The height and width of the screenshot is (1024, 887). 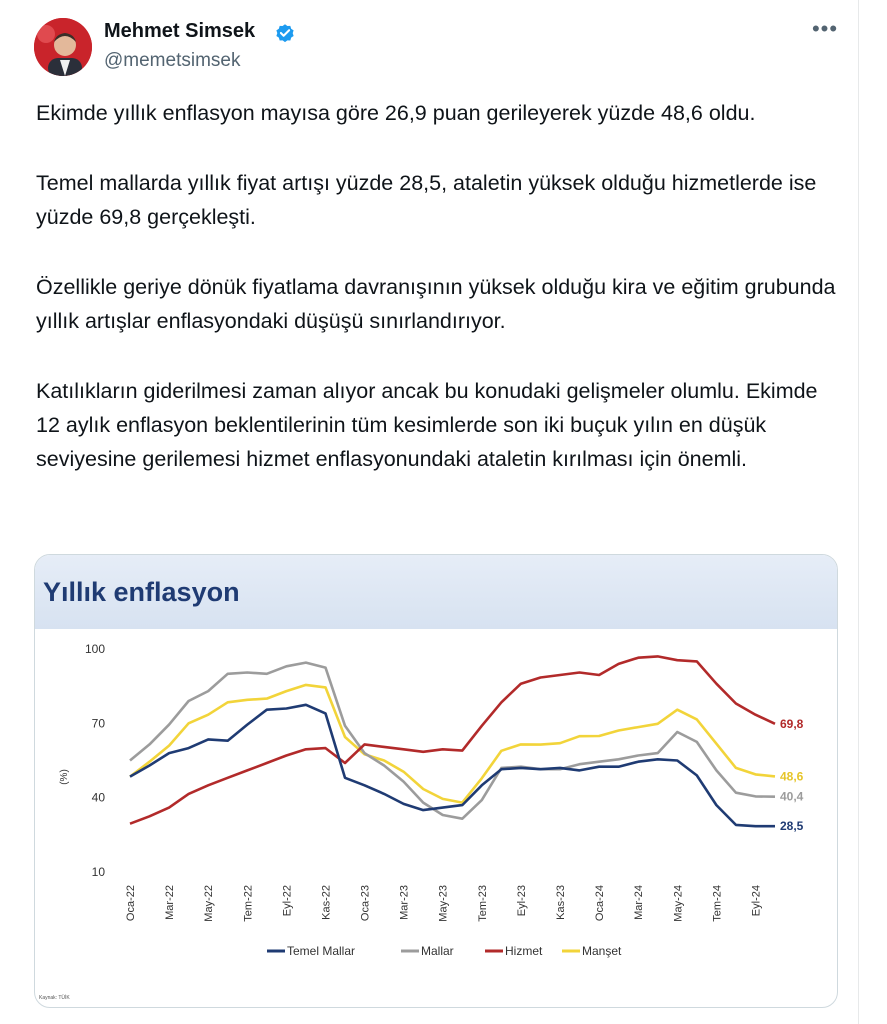 What do you see at coordinates (248, 903) in the screenshot?
I see `x-tick-label: Tem-22` at bounding box center [248, 903].